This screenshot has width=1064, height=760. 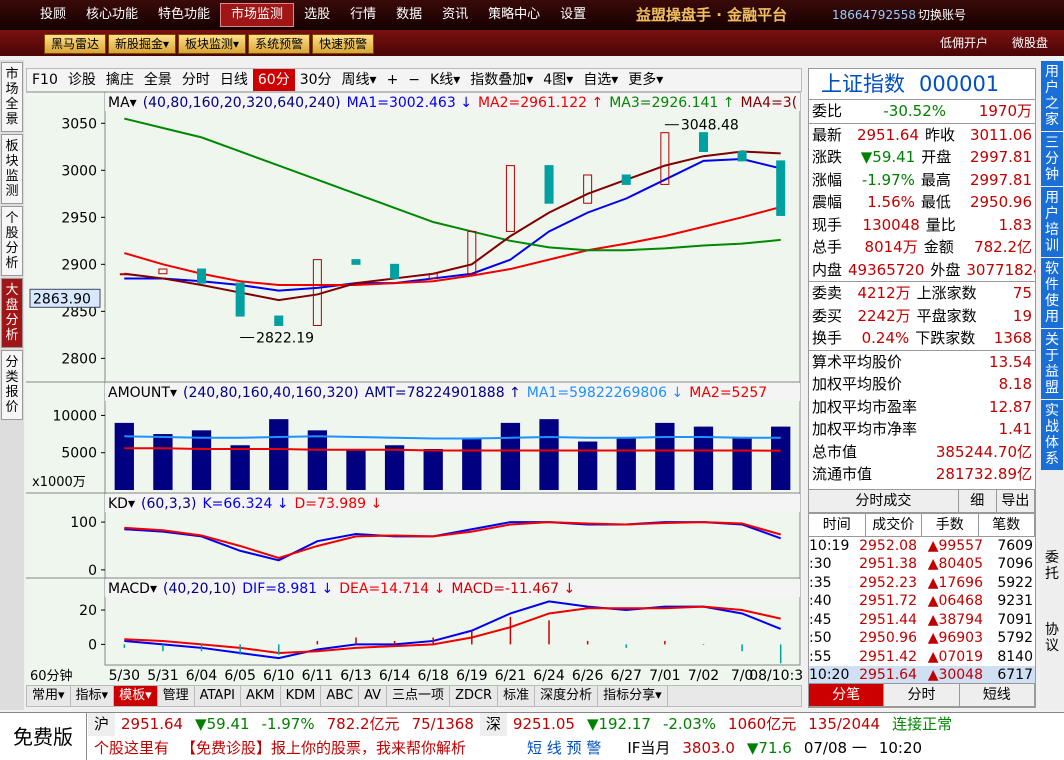 I want to click on menu-item: 选股, so click(x=317, y=14).